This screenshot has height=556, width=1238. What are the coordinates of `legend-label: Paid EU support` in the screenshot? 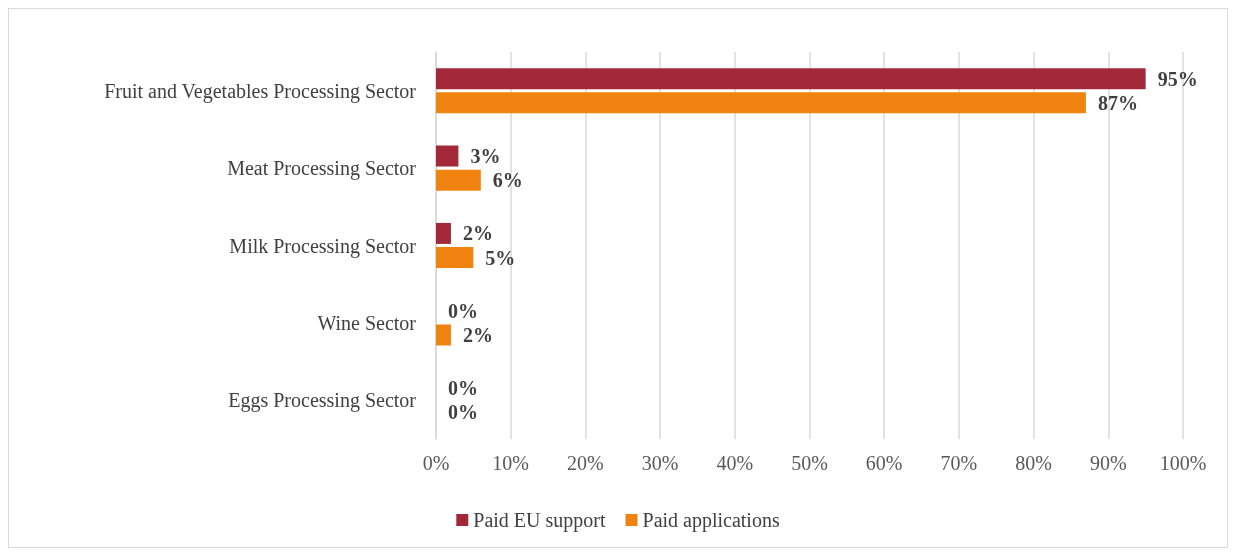 It's located at (539, 520).